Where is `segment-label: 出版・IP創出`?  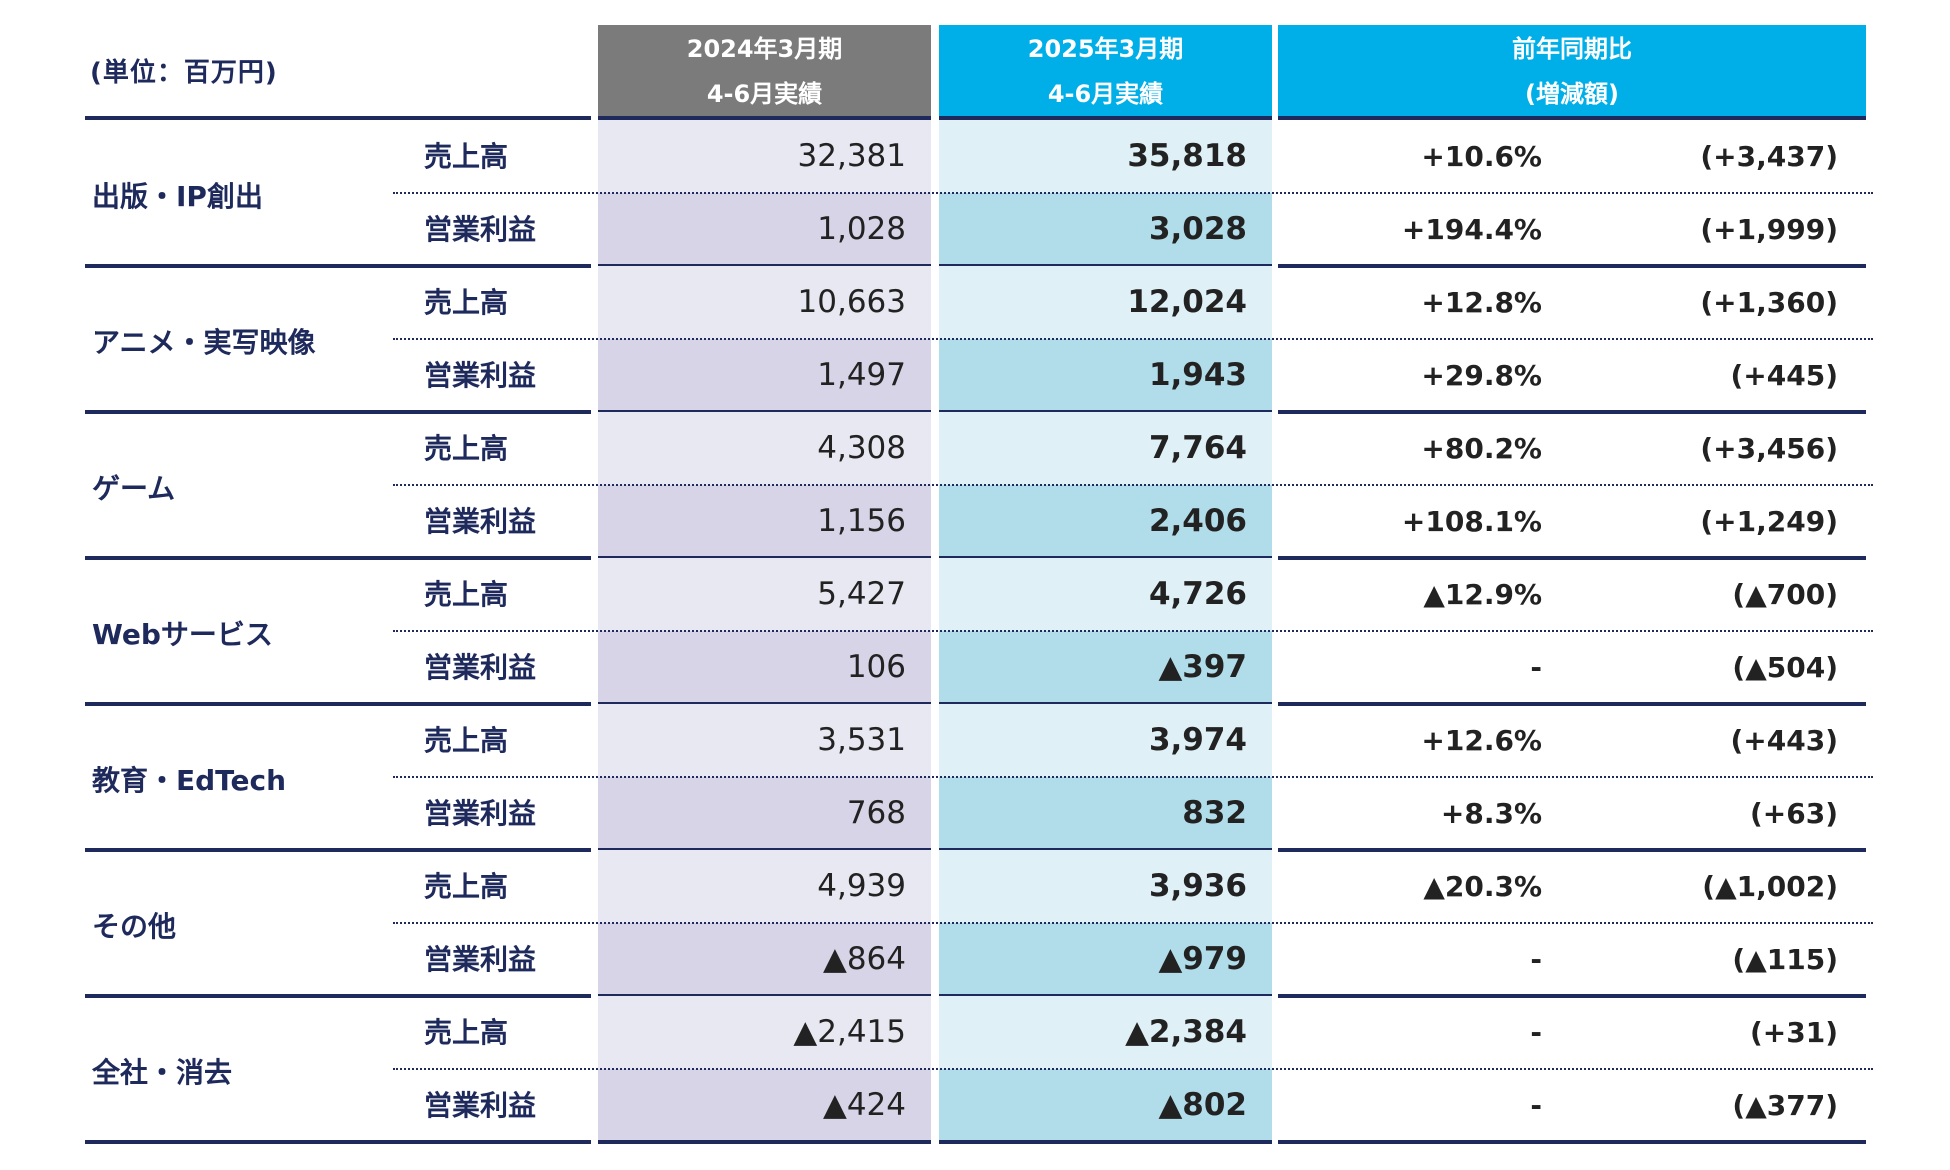 segment-label: 出版・IP創出 is located at coordinates (177, 196).